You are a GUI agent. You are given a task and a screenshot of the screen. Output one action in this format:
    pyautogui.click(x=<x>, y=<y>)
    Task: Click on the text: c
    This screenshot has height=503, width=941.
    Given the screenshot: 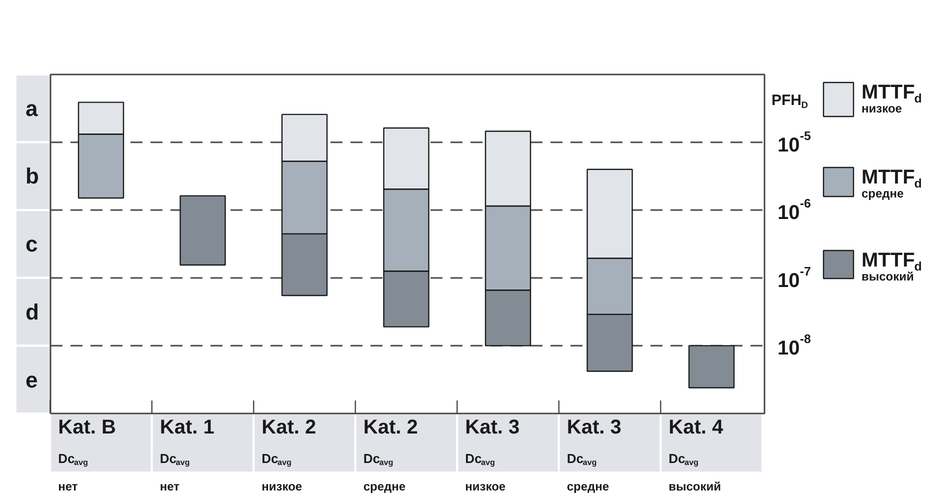 What is the action you would take?
    pyautogui.click(x=32, y=244)
    